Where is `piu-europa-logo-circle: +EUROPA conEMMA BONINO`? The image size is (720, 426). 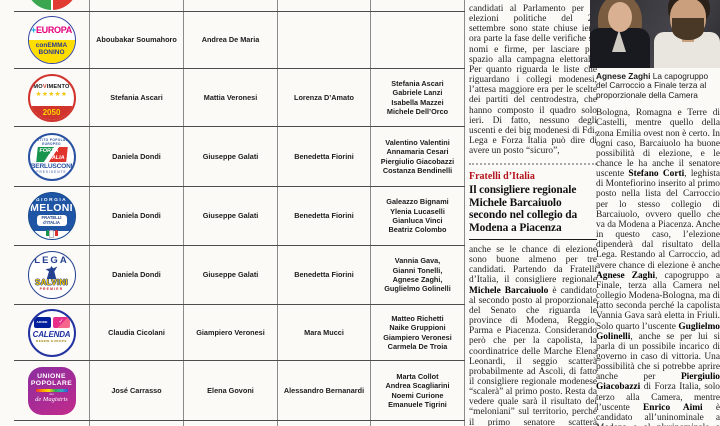
piu-europa-logo-circle: +EUROPA conEMMA BONINO is located at coordinates (51, 40).